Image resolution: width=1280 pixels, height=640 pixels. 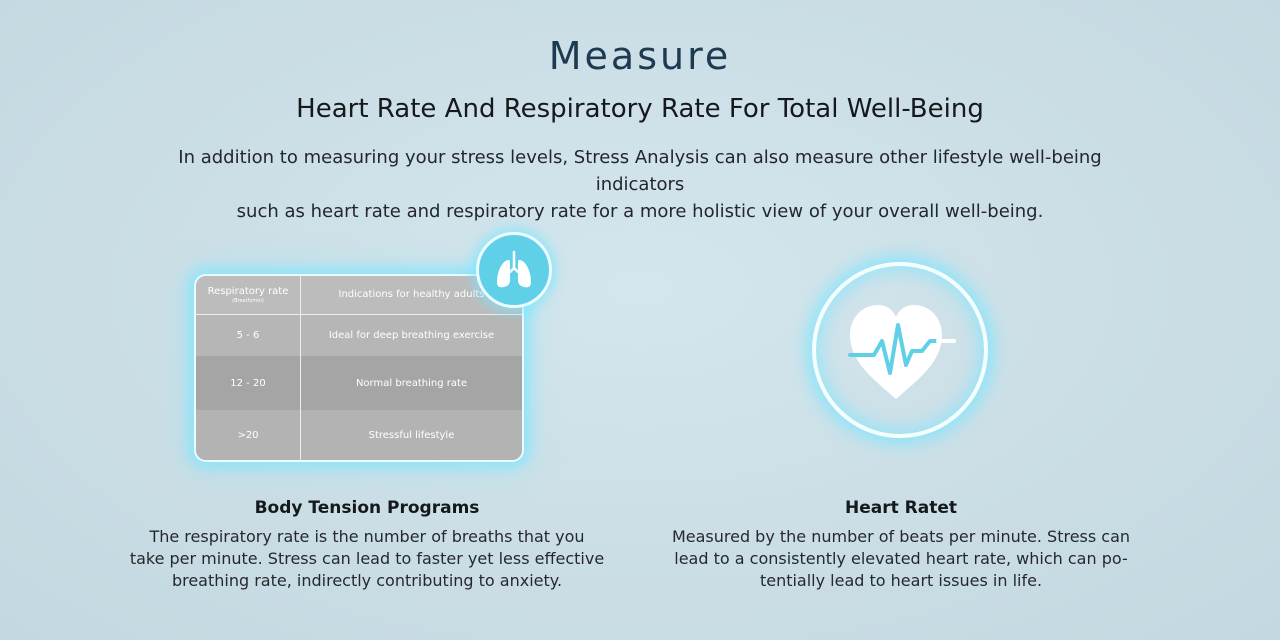 What do you see at coordinates (367, 508) in the screenshot?
I see `body-tension-title: Body Tension Programs` at bounding box center [367, 508].